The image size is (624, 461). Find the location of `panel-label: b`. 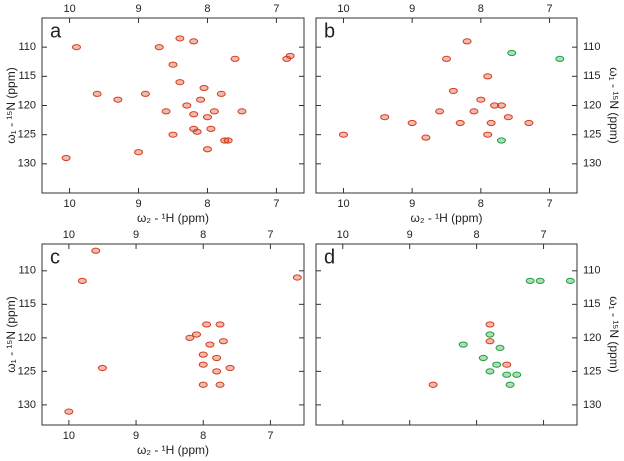

panel-label: b is located at coordinates (329, 31).